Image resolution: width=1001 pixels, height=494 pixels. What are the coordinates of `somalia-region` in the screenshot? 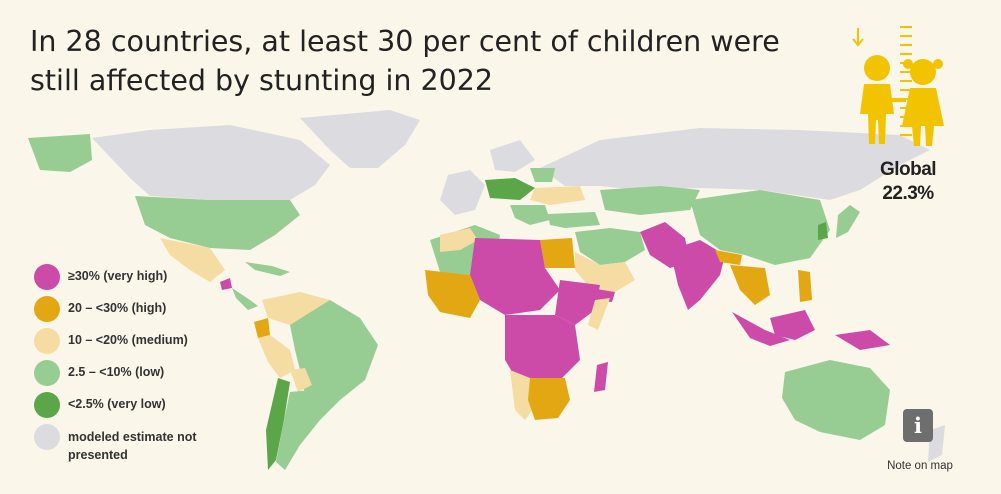 It's located at (599, 314).